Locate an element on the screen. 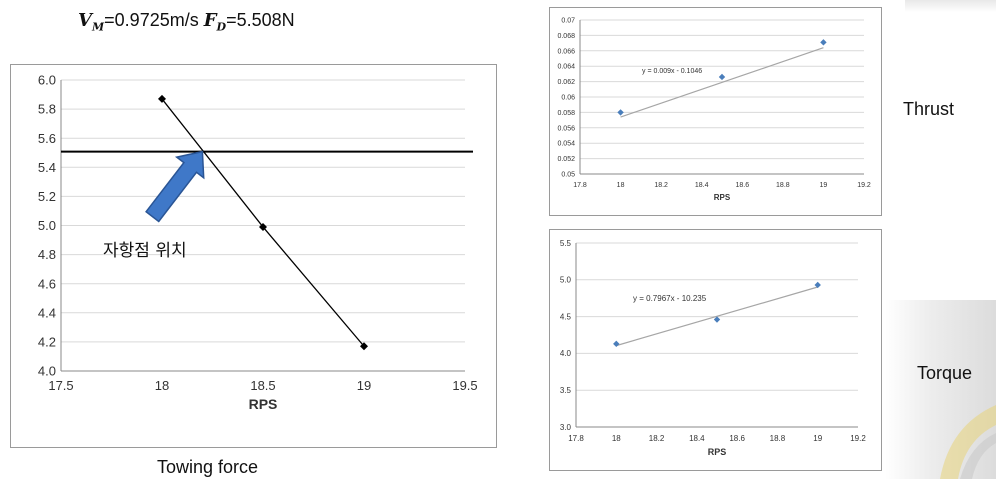  y-tick-label: 4.2 is located at coordinates (47, 341).